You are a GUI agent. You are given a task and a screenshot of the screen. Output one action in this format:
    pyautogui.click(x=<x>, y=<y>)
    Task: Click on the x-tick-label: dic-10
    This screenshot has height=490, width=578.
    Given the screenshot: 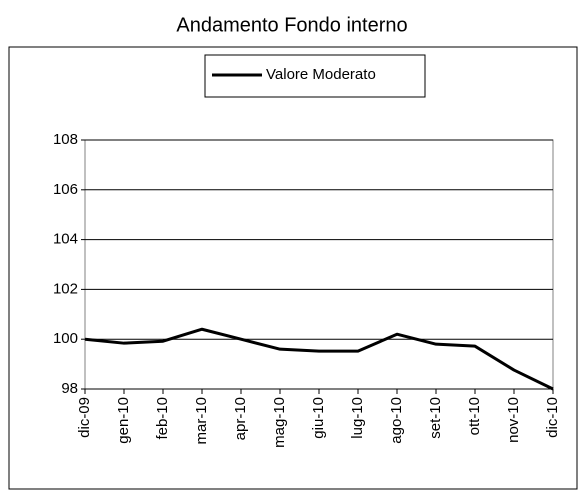 What is the action you would take?
    pyautogui.click(x=552, y=417)
    